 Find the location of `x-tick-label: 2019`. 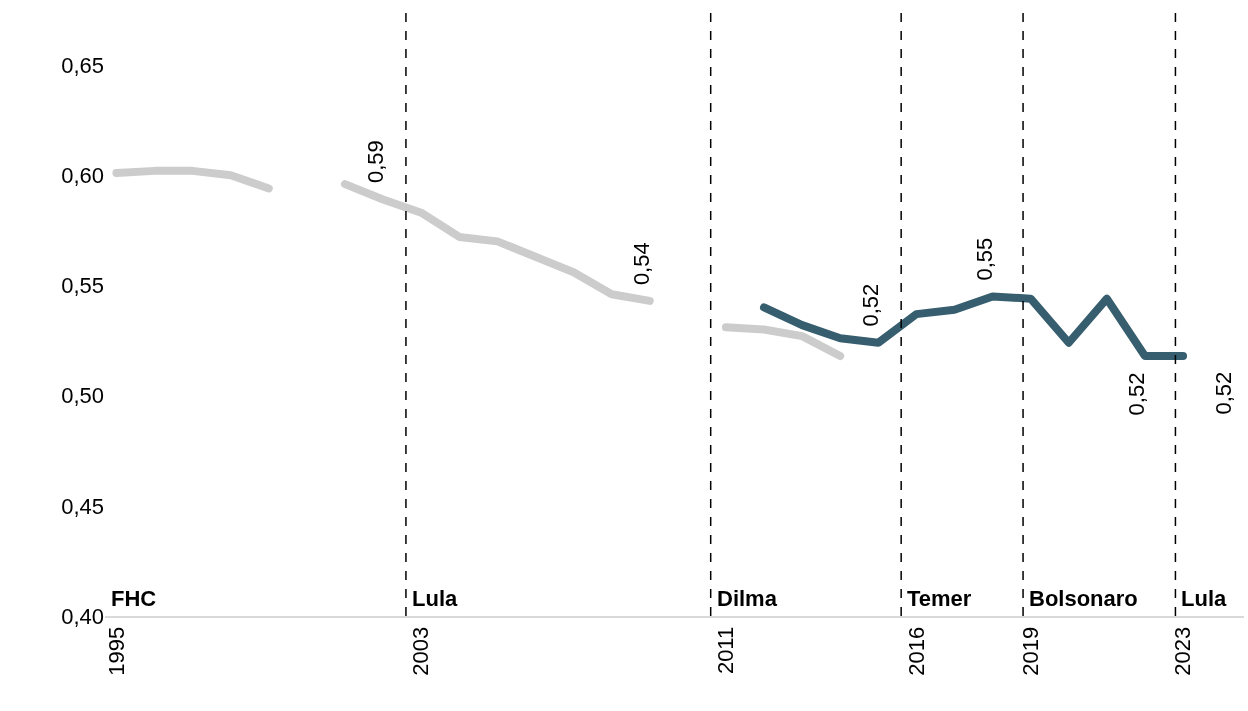

x-tick-label: 2019 is located at coordinates (1030, 651).